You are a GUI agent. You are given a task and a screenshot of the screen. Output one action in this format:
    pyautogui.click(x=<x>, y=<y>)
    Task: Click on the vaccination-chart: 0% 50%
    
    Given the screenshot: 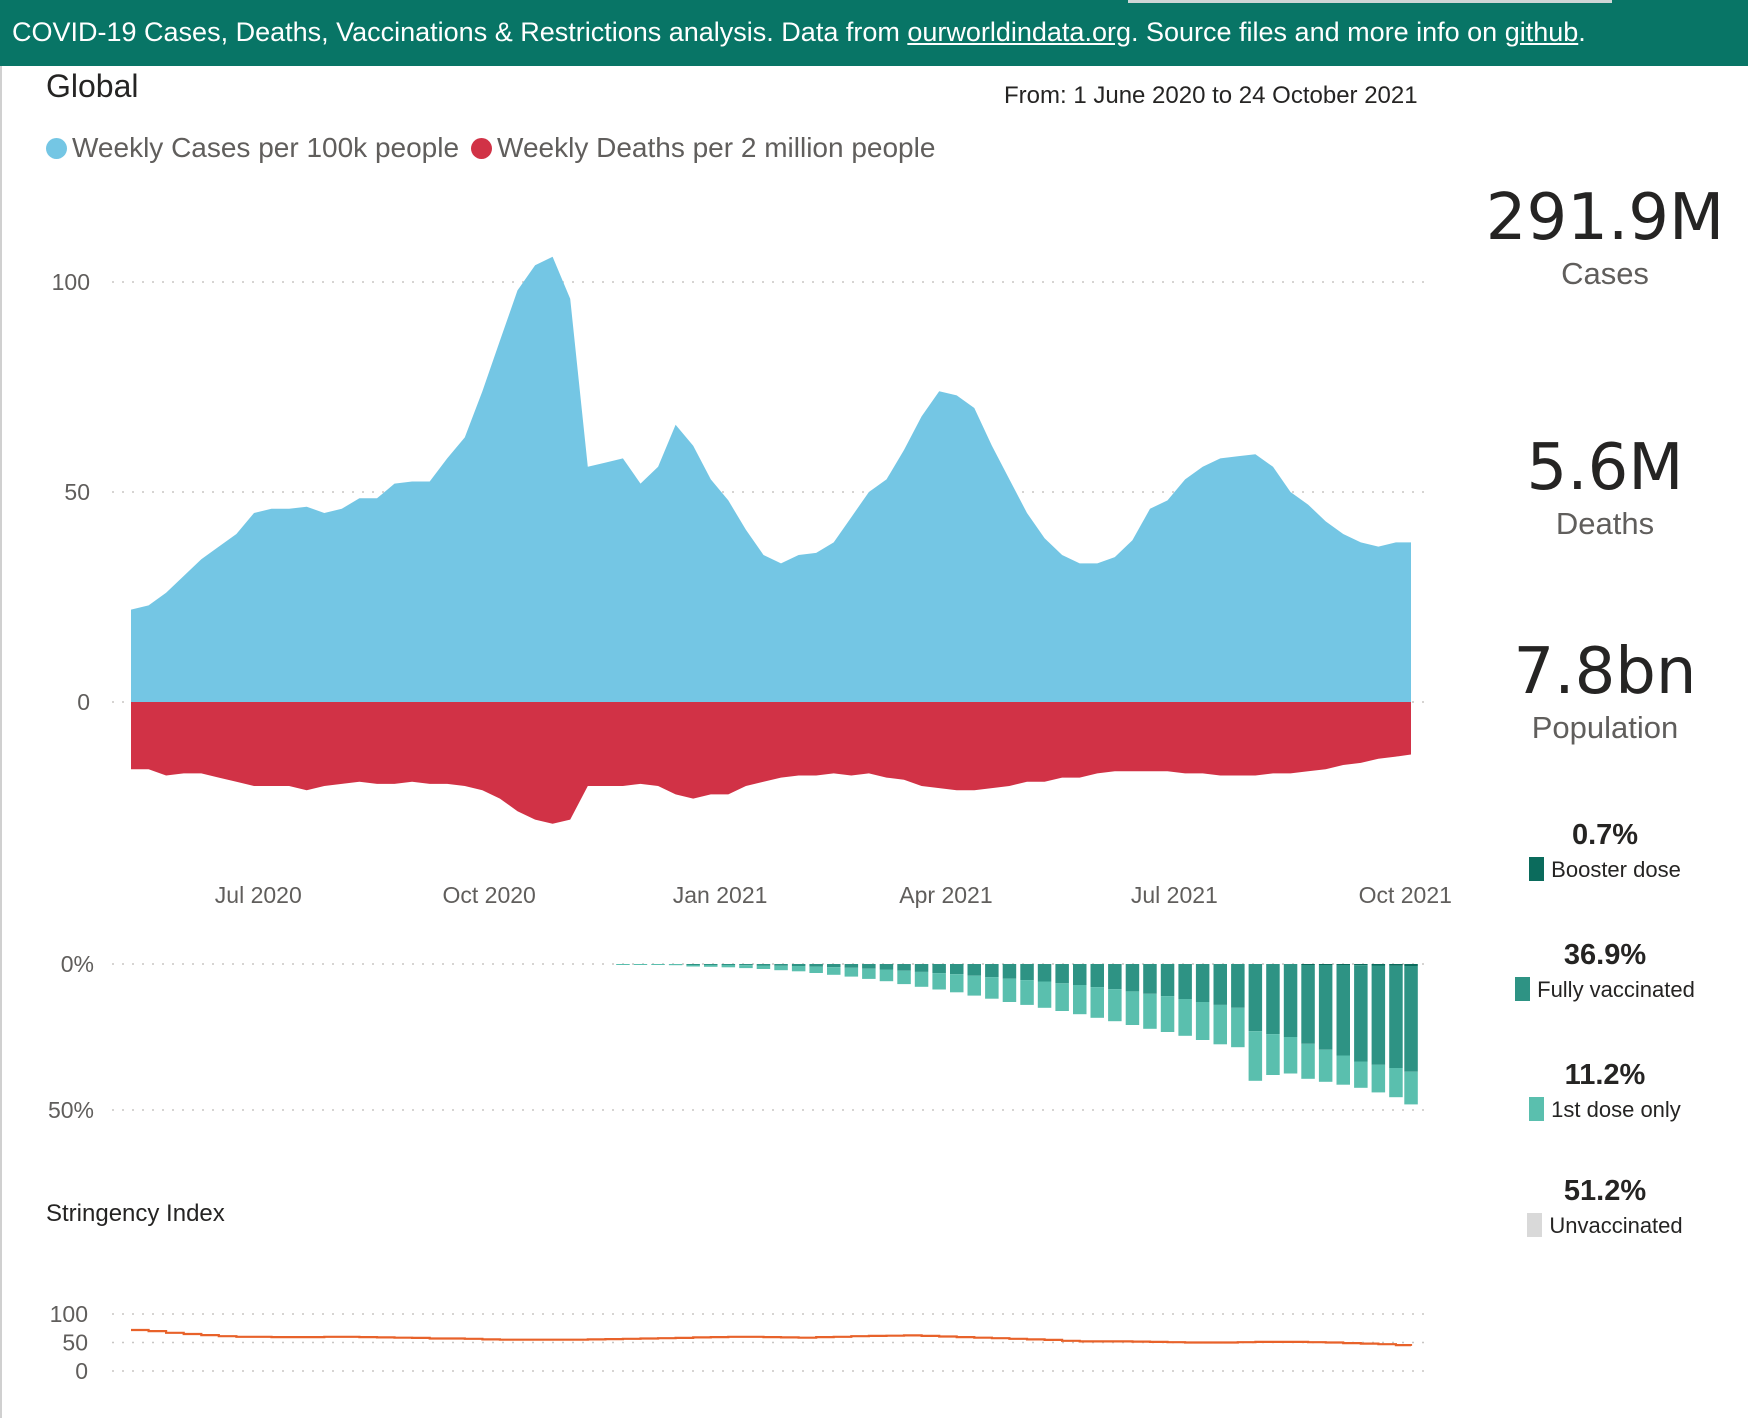 What is the action you would take?
    pyautogui.click(x=737, y=1037)
    